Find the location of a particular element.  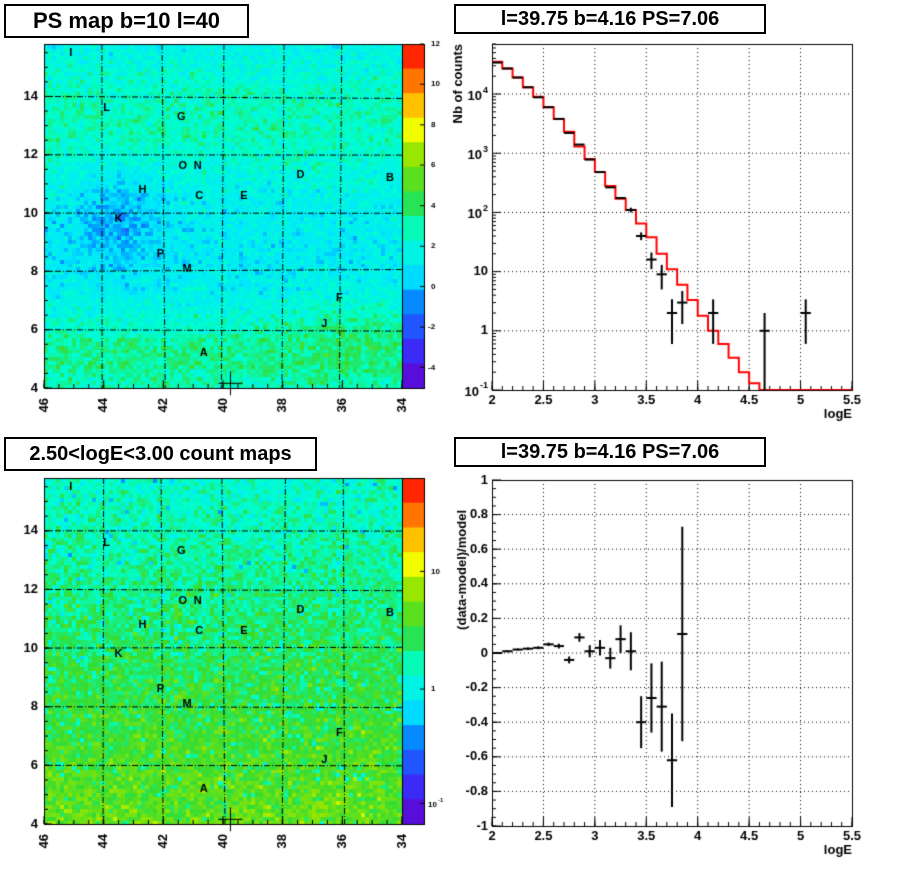

spectrum-title: l=39.75 b=4.16 PS=7.06 is located at coordinates (610, 19).